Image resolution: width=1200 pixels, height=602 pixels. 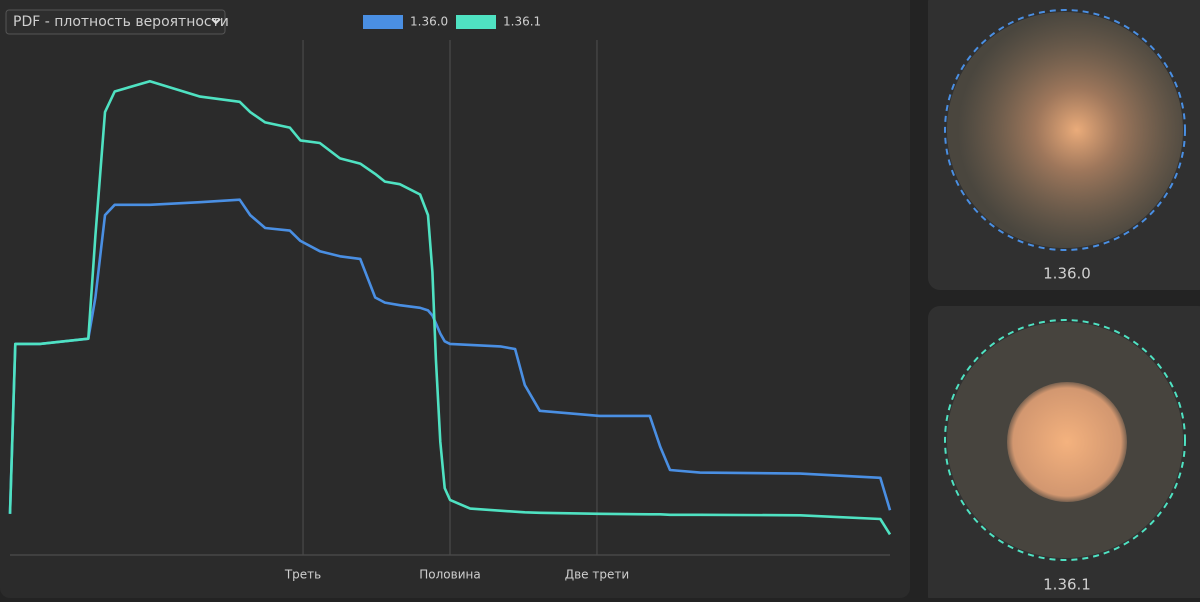 I want to click on x-tick-label: Половина, so click(x=449, y=575).